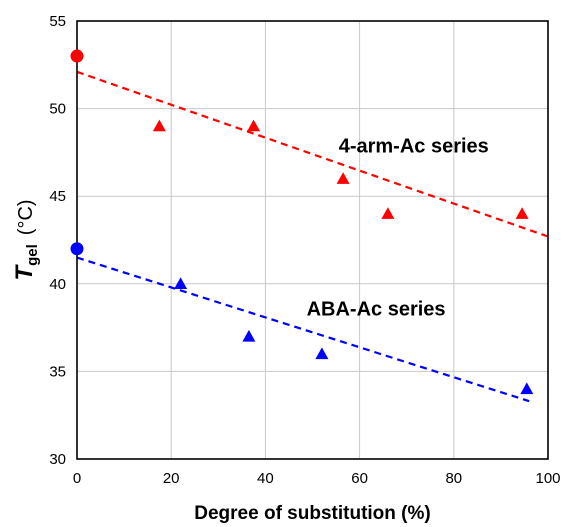 The image size is (566, 527). I want to click on y-axis-unit: (°C), so click(26, 217).